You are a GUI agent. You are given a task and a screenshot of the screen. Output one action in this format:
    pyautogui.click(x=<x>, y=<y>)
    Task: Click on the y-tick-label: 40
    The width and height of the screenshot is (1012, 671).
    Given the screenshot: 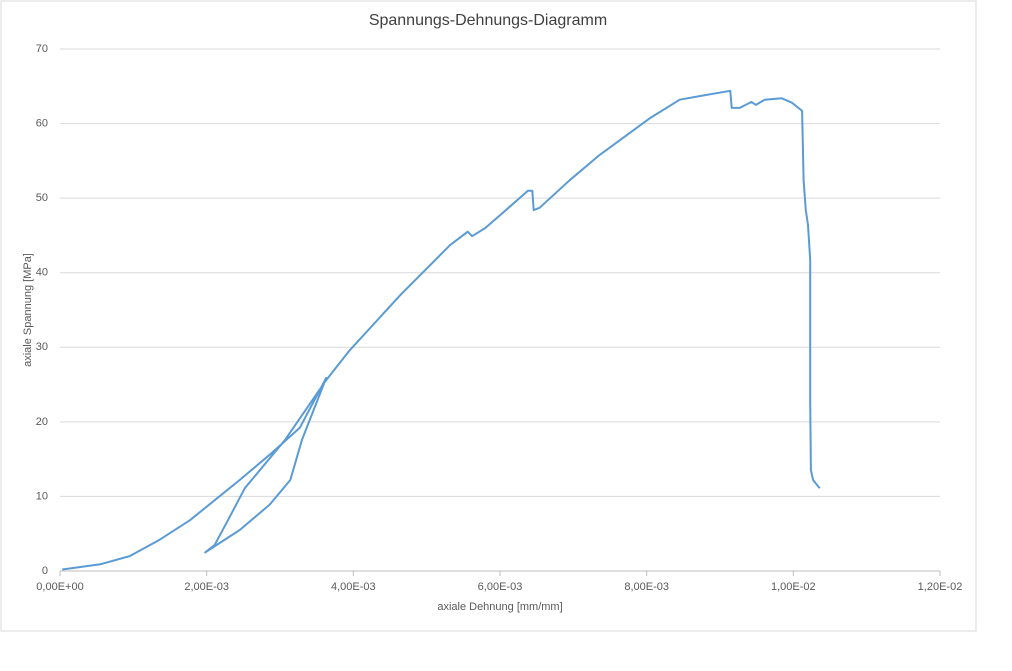 What is the action you would take?
    pyautogui.click(x=42, y=273)
    